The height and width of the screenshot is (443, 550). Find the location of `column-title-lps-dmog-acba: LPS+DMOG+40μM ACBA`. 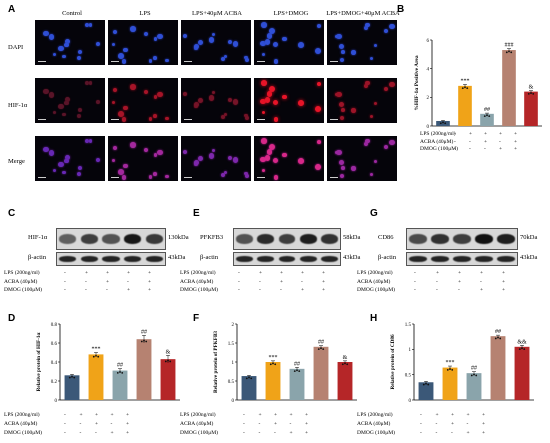

column-title-lps-dmog-acba: LPS+DMOG+40μM ACBA is located at coordinates (363, 13).